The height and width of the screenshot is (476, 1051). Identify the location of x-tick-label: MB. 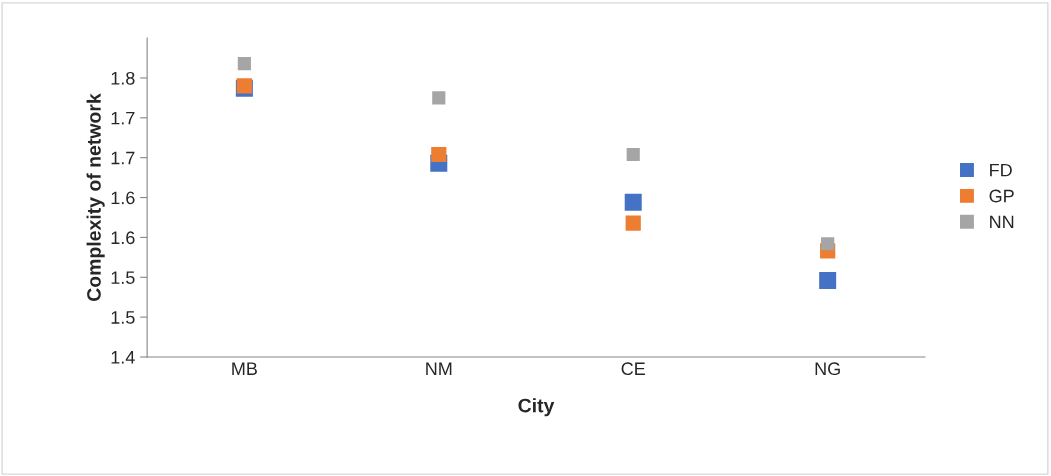
(244, 368).